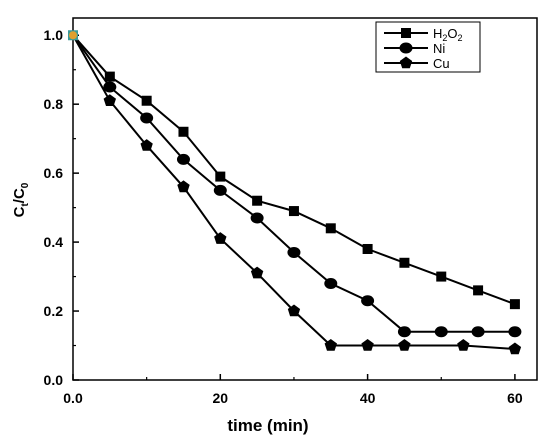 The image size is (550, 442). What do you see at coordinates (19, 211) in the screenshot?
I see `y-axis-label-main: C` at bounding box center [19, 211].